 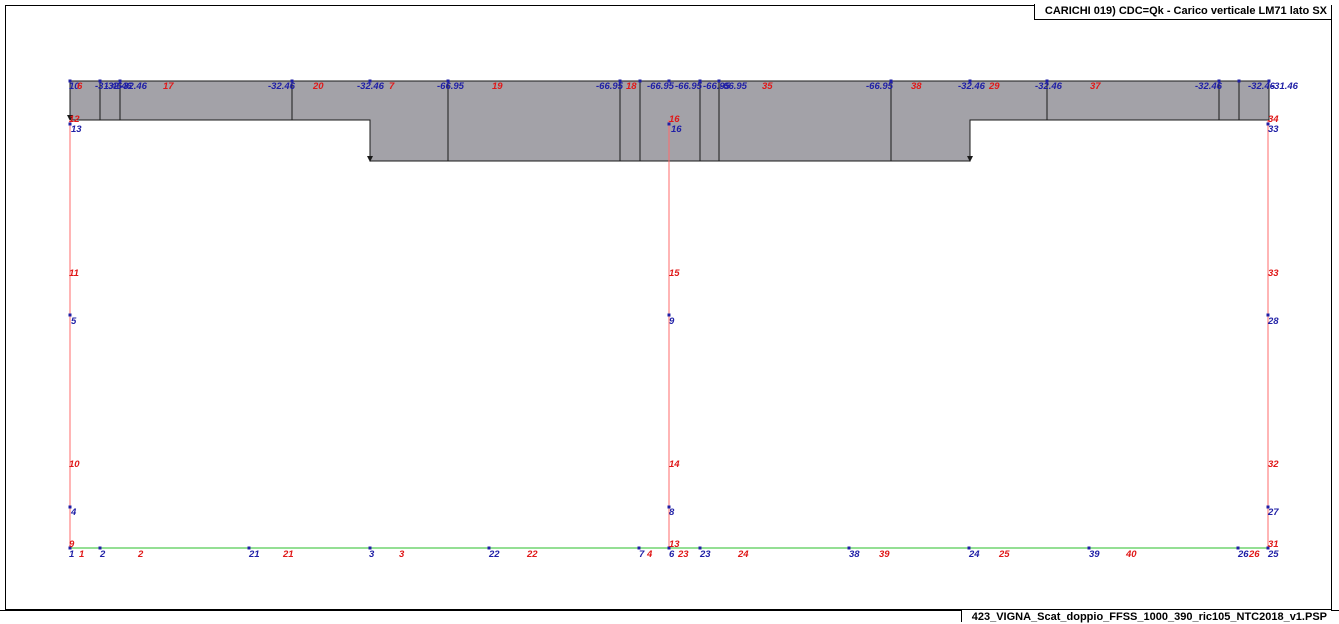 I want to click on element-label: 34, so click(x=1273, y=119).